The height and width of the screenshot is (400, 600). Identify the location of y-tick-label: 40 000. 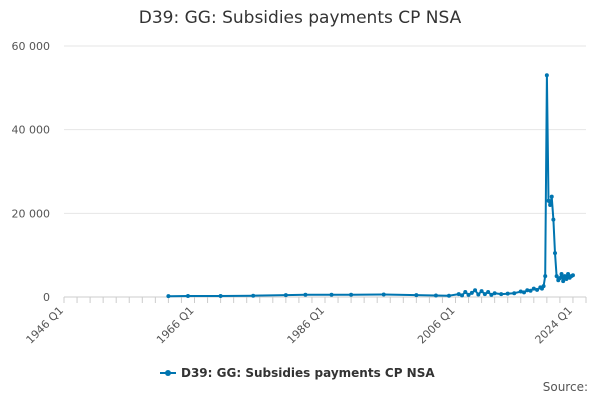
(31, 130).